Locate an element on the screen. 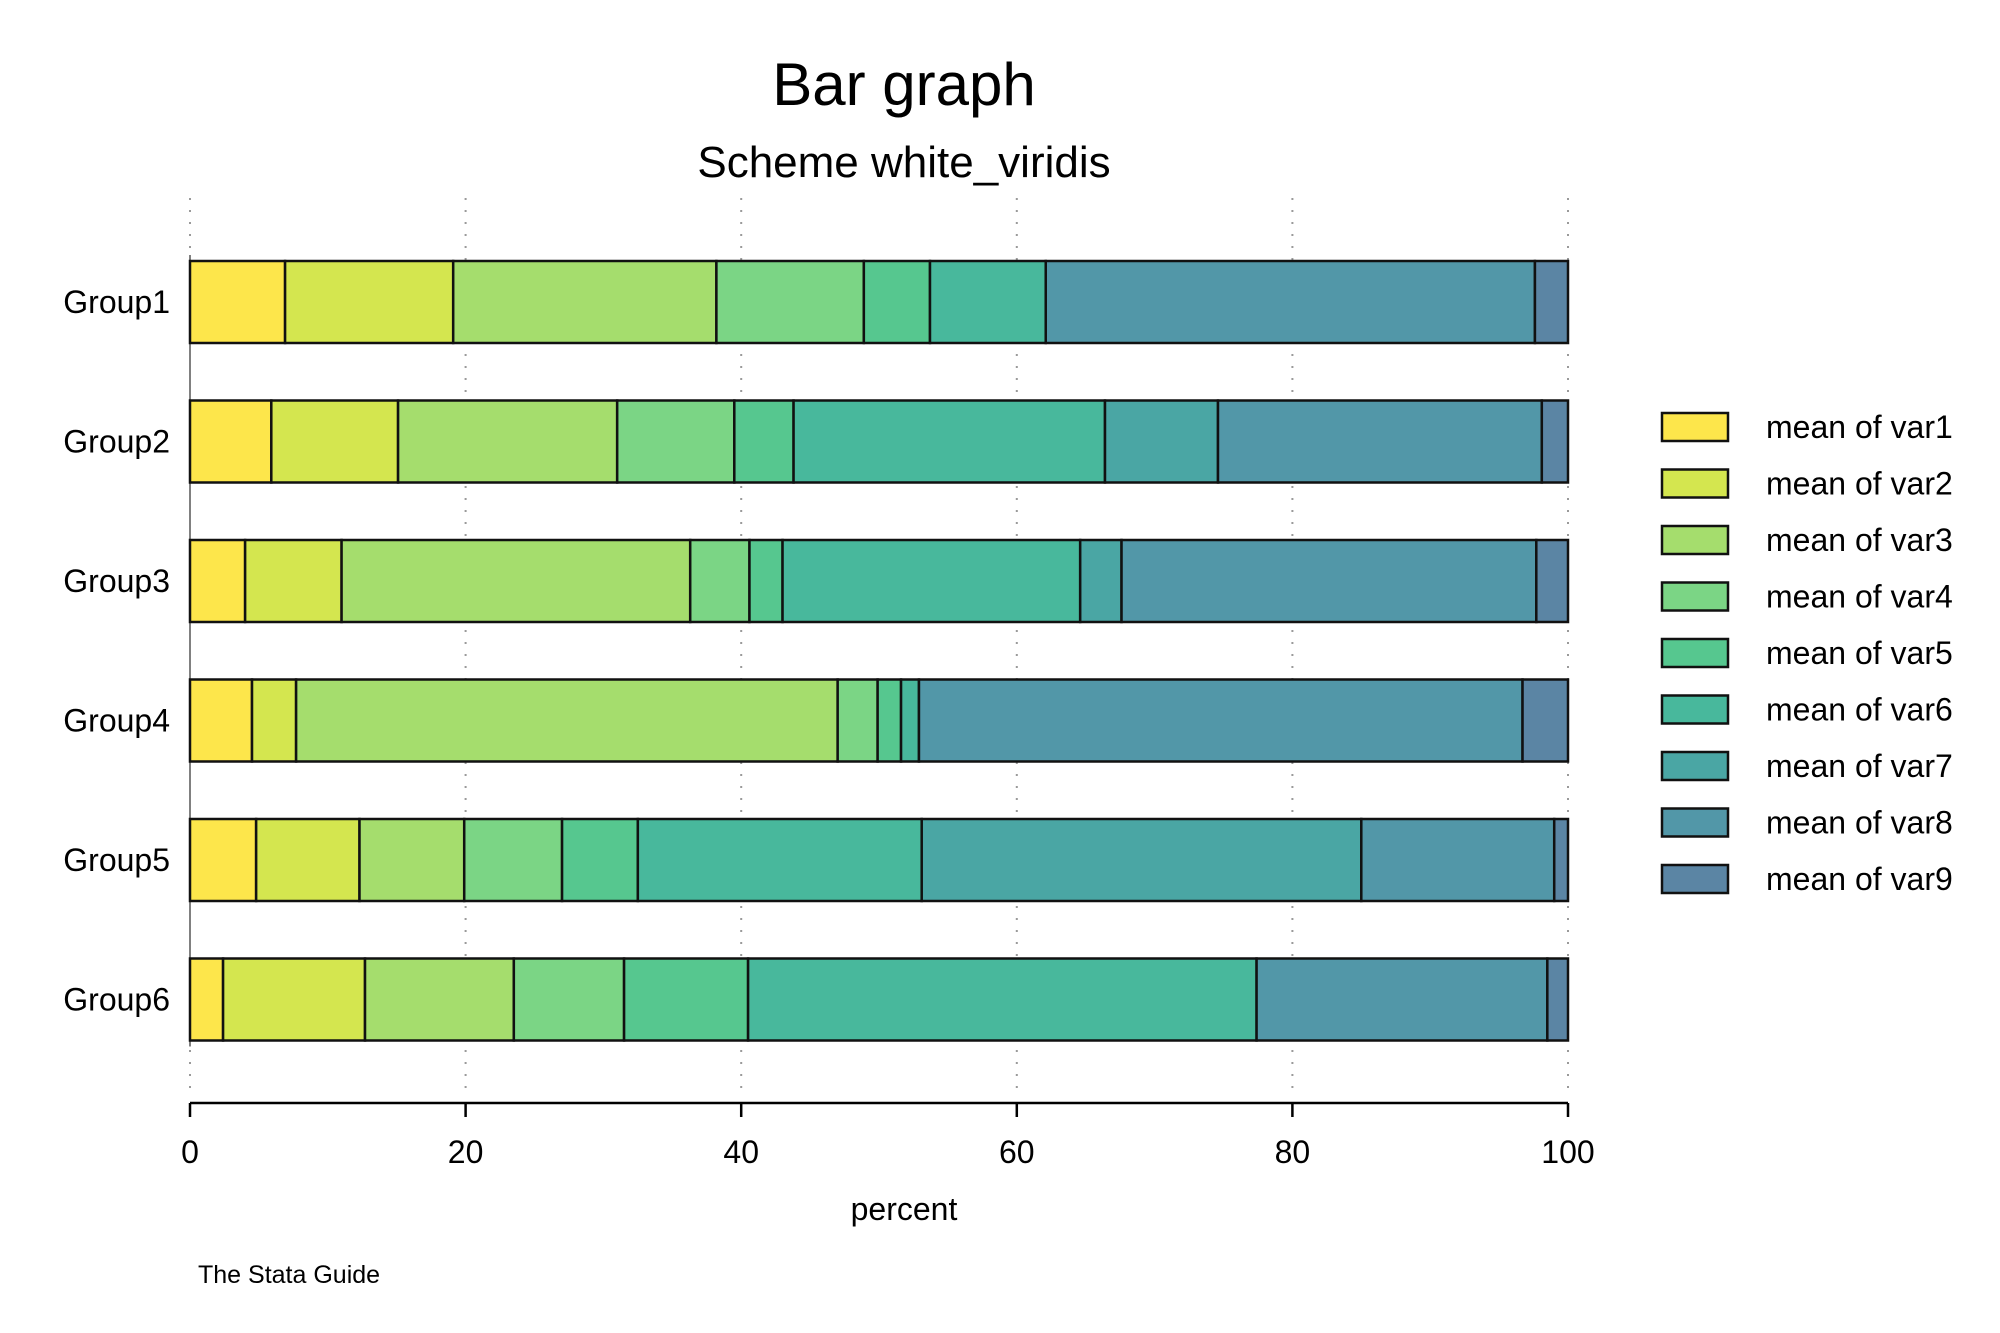  bar-group3-var3 is located at coordinates (516, 581).